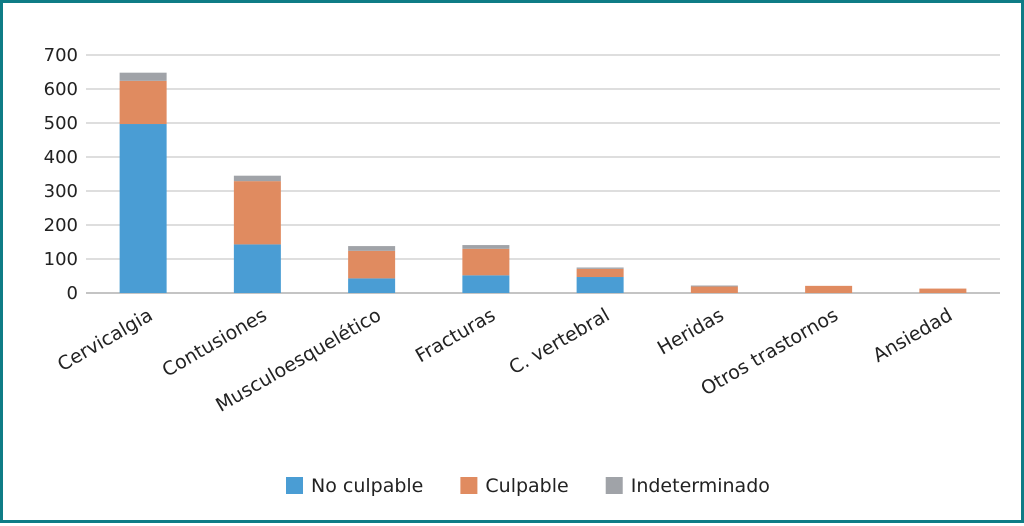 This screenshot has height=526, width=1024. I want to click on legend-label-1: Culpable, so click(526, 486).